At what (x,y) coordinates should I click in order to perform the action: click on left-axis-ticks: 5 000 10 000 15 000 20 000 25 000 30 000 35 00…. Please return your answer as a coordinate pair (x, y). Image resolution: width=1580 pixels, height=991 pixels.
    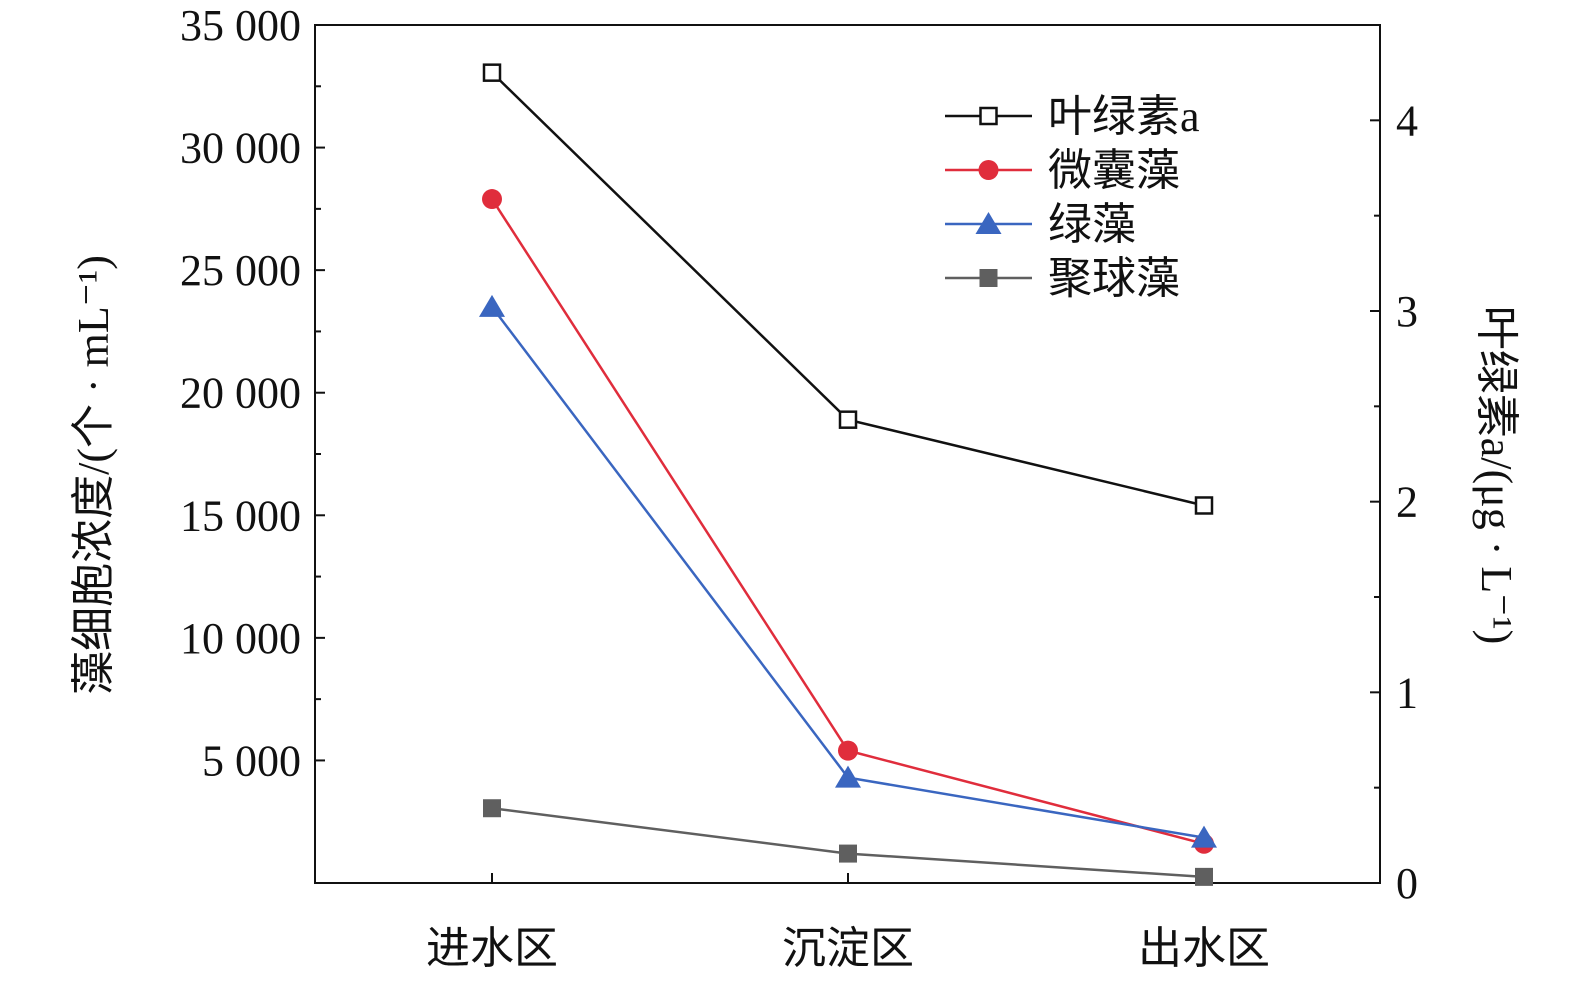
    Looking at the image, I should click on (252, 393).